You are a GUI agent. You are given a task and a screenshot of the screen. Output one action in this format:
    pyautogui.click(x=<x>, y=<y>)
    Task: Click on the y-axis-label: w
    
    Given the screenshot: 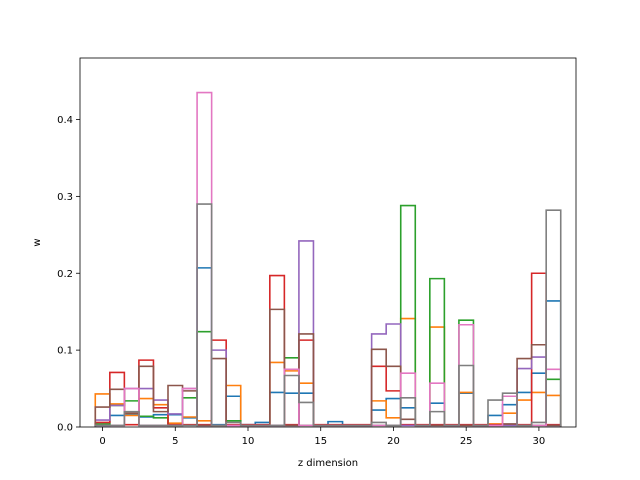 What is the action you would take?
    pyautogui.click(x=37, y=242)
    